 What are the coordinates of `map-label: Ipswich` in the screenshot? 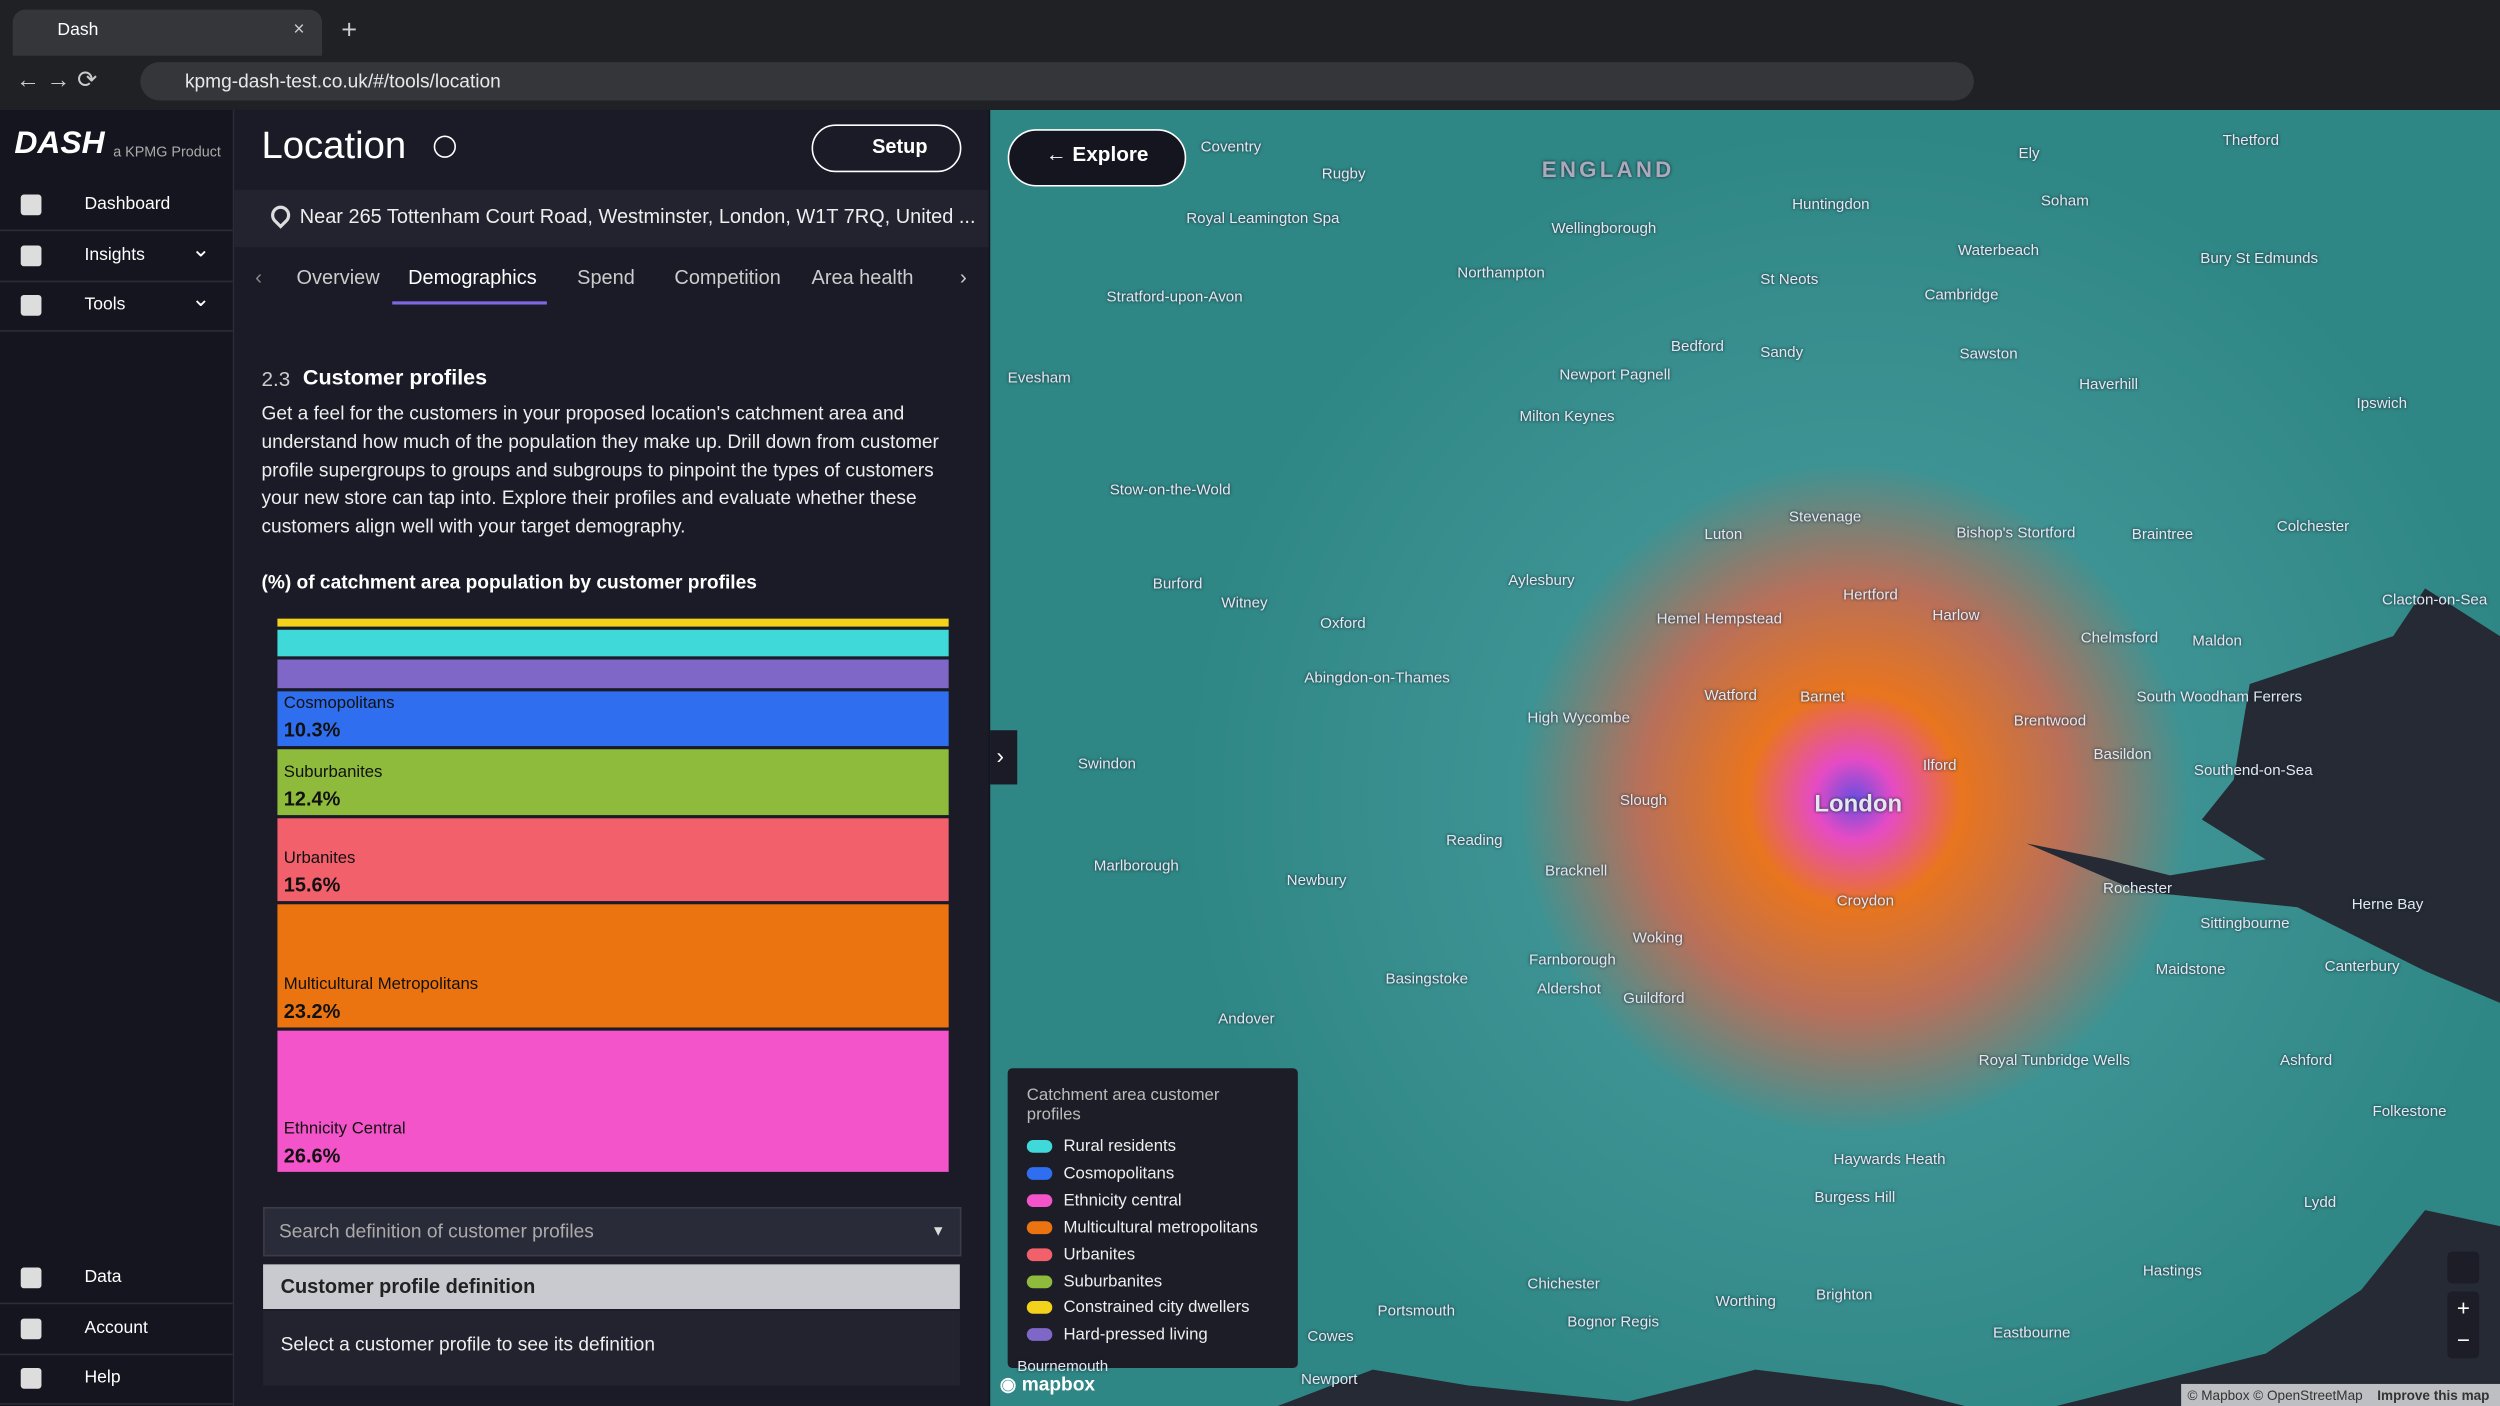 It's located at (2382, 404).